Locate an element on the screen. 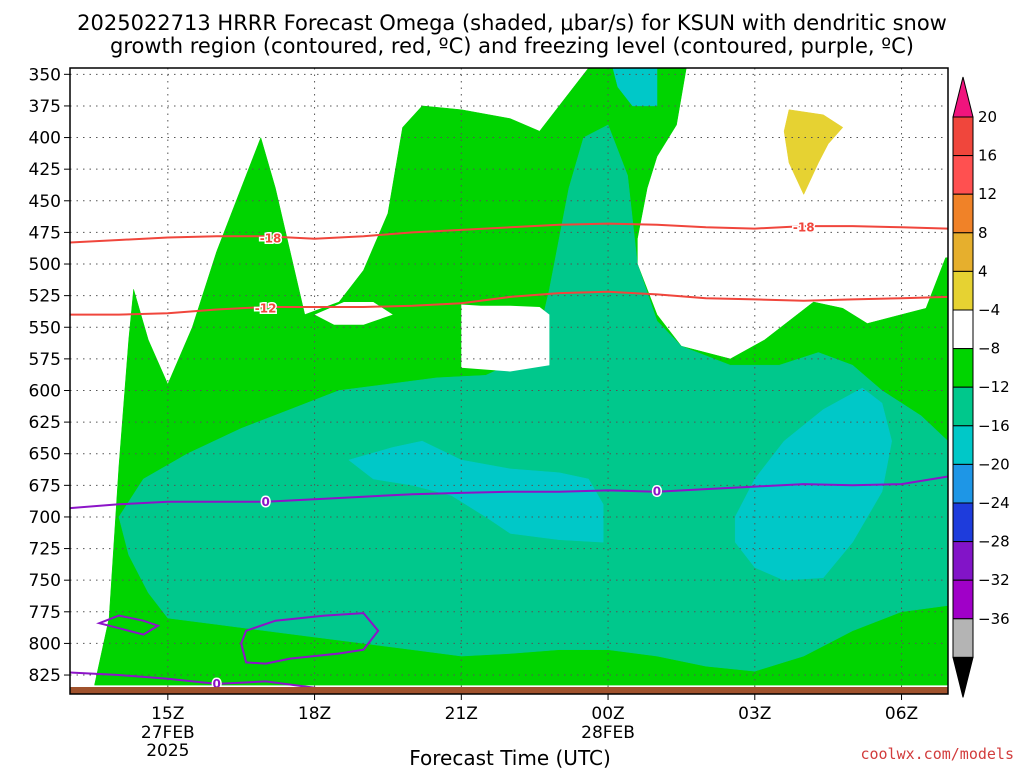  colorbar-label-0: 20 is located at coordinates (987, 117).